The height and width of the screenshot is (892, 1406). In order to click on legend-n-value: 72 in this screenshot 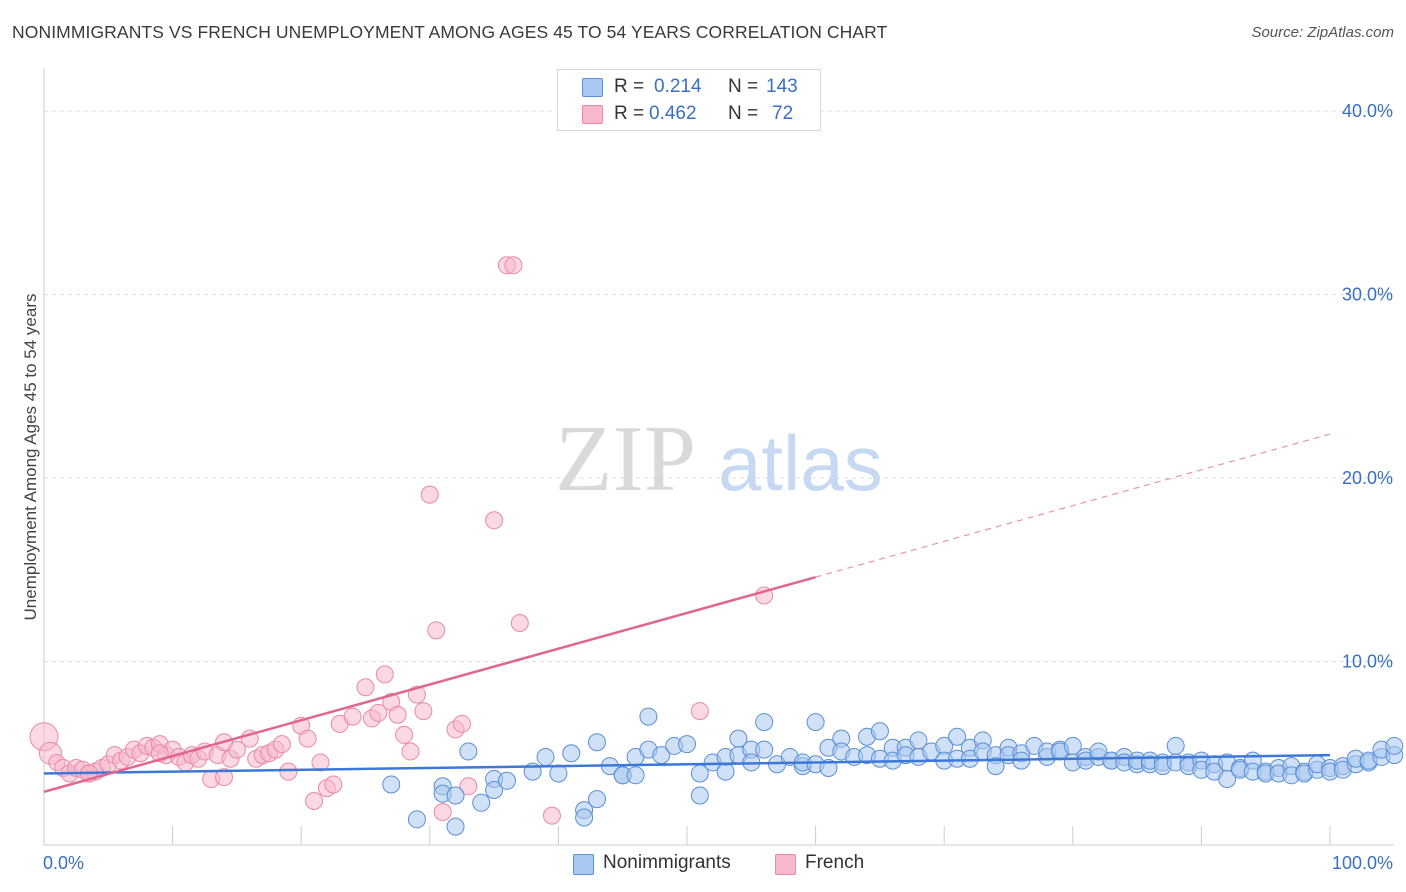, I will do `click(783, 113)`.